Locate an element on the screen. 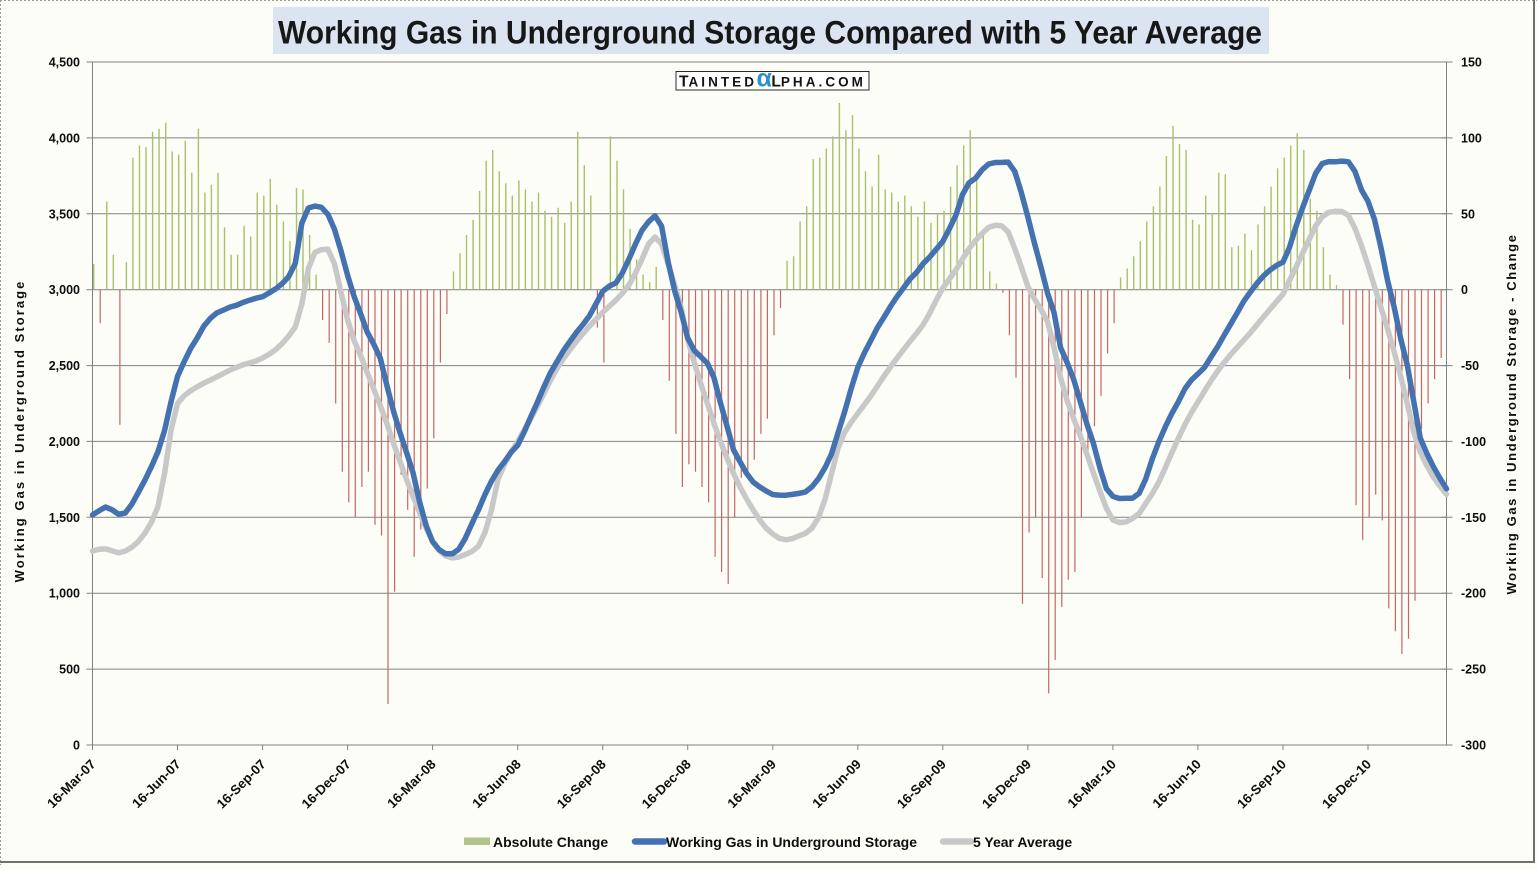  svg-text: 1,000 is located at coordinates (64, 594).